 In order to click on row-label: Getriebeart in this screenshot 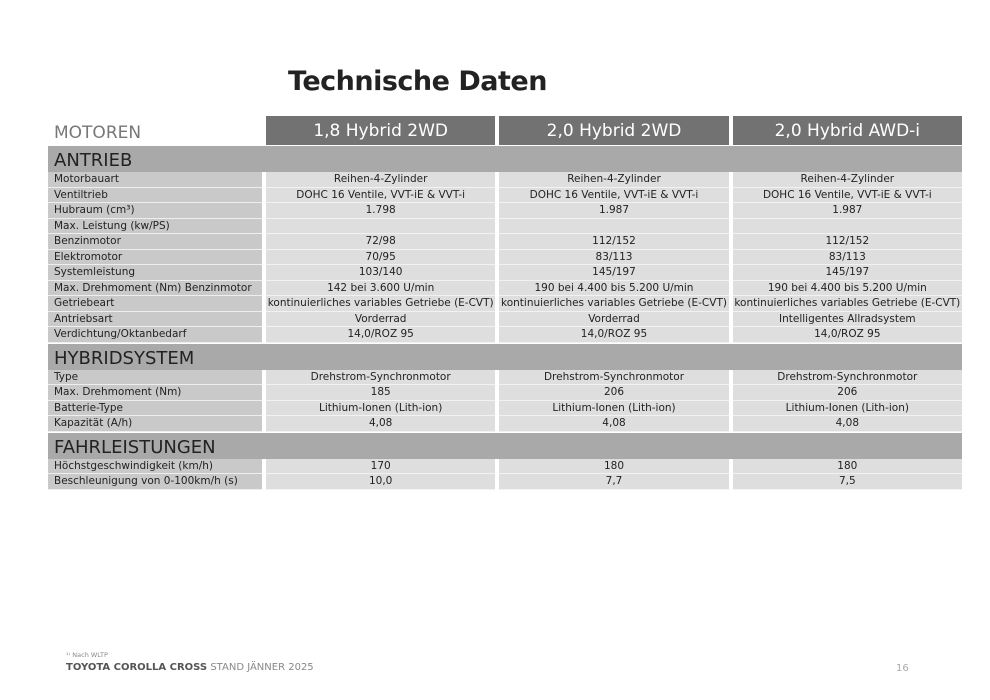, I will do `click(155, 304)`.